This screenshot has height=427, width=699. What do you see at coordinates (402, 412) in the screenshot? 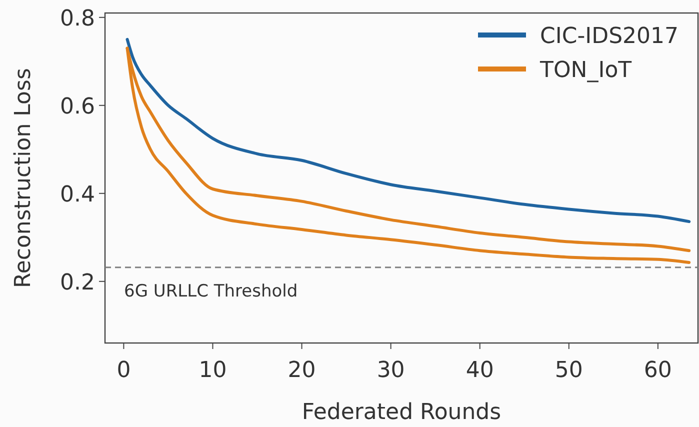
I see `x-axis-title: Federated Rounds` at bounding box center [402, 412].